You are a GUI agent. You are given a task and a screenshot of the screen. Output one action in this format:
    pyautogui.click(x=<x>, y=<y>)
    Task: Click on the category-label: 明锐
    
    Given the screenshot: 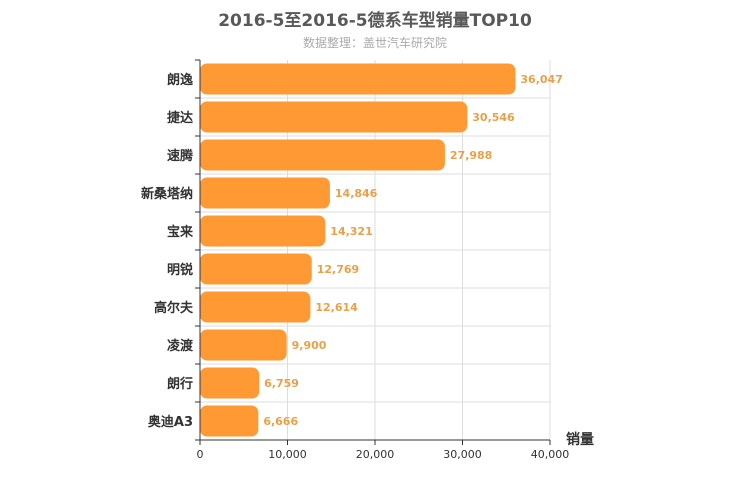 What is the action you would take?
    pyautogui.click(x=180, y=270)
    